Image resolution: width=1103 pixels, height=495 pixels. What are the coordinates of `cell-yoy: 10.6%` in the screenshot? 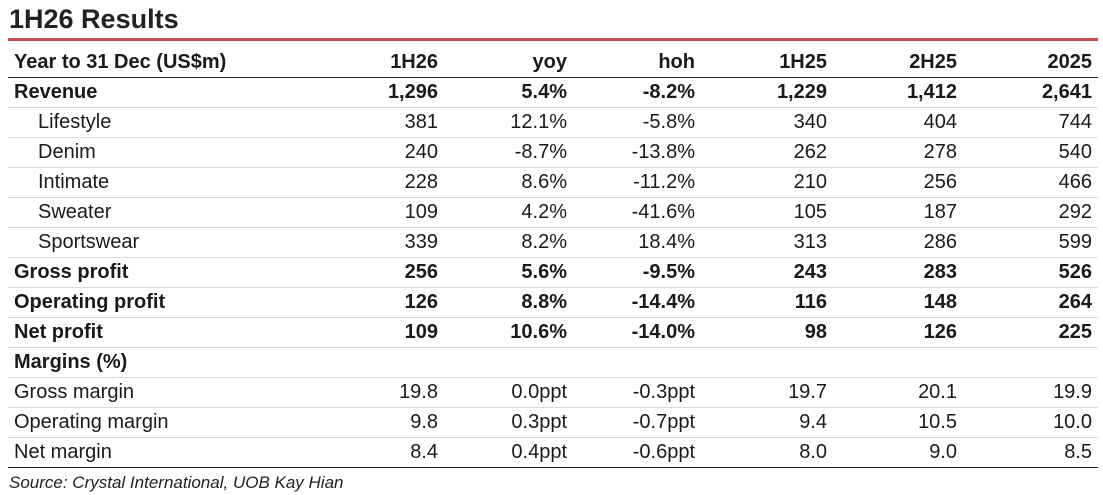 It's located at (508, 332).